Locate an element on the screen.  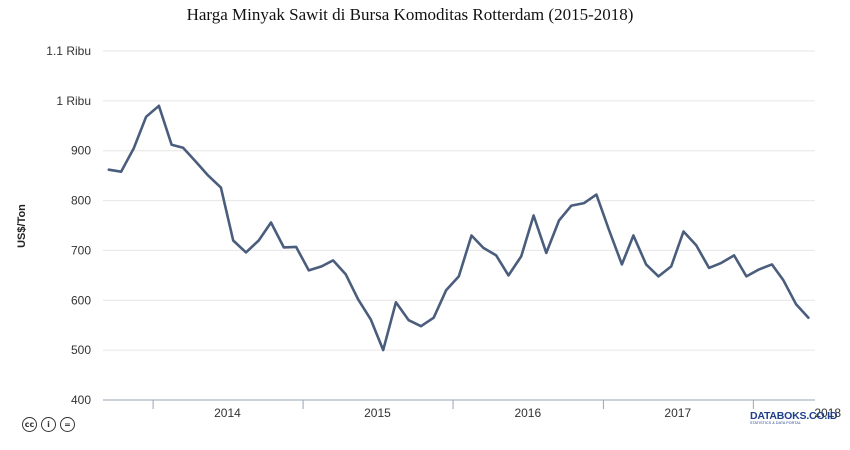
y-axis-ticks: 400 500 600 700 800 900 1 Ribu 1.1 Ribu is located at coordinates (68, 225).